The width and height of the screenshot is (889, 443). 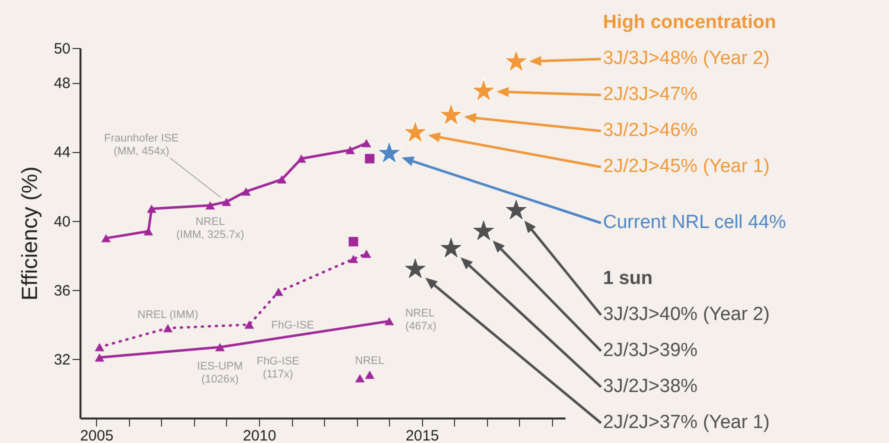 I want to click on annotation: NREL, so click(x=369, y=360).